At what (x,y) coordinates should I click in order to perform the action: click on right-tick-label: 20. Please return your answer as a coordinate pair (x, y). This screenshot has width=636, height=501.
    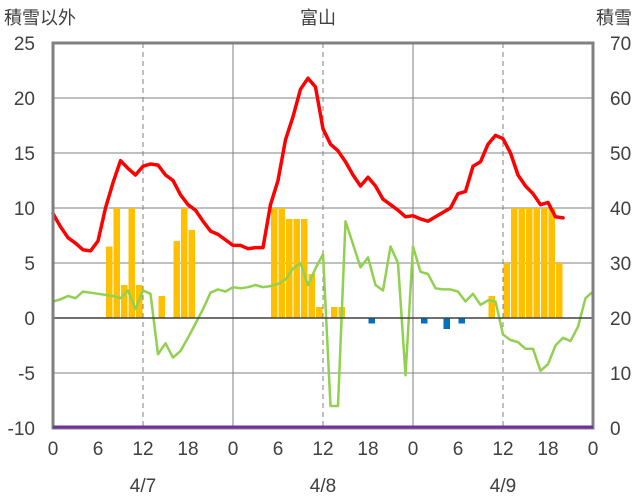
    Looking at the image, I should click on (620, 319).